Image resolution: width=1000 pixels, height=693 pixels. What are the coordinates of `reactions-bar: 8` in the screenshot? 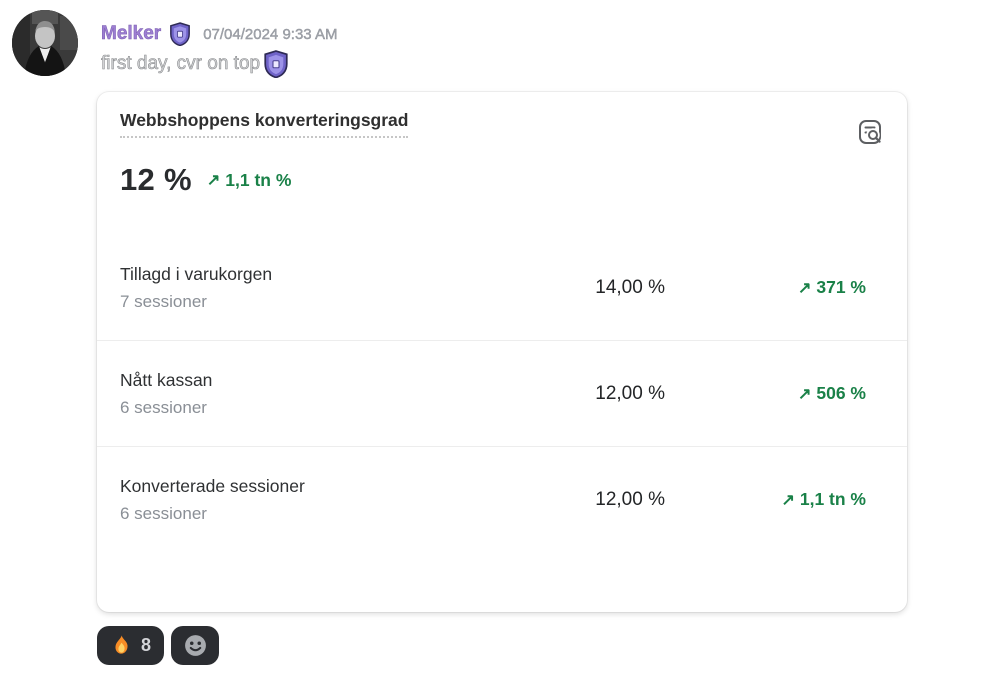 It's located at (158, 645).